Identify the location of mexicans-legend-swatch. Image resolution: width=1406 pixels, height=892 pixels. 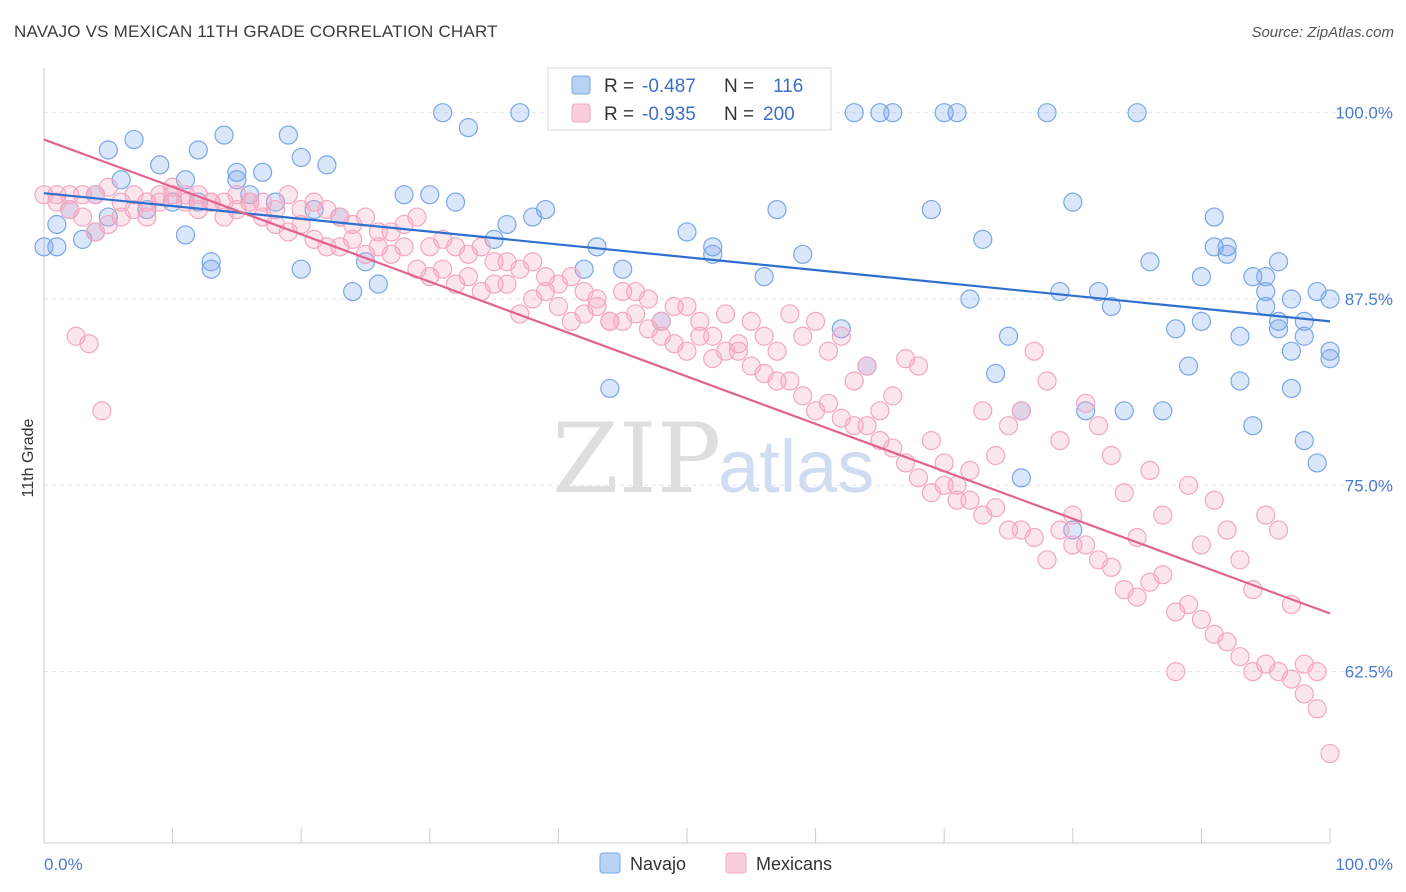
(581, 113).